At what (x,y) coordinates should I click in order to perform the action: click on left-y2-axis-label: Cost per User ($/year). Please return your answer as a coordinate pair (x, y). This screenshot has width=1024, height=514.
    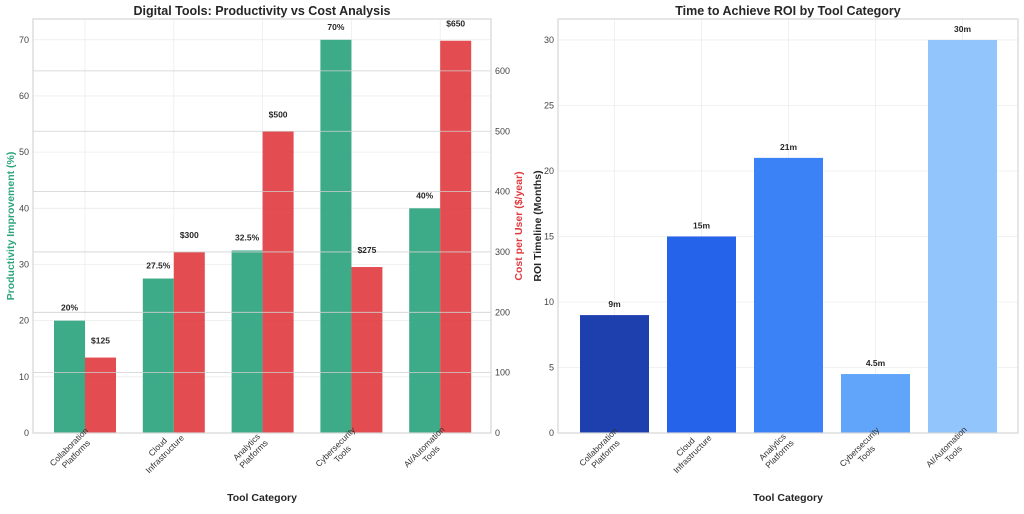
    Looking at the image, I should click on (519, 225).